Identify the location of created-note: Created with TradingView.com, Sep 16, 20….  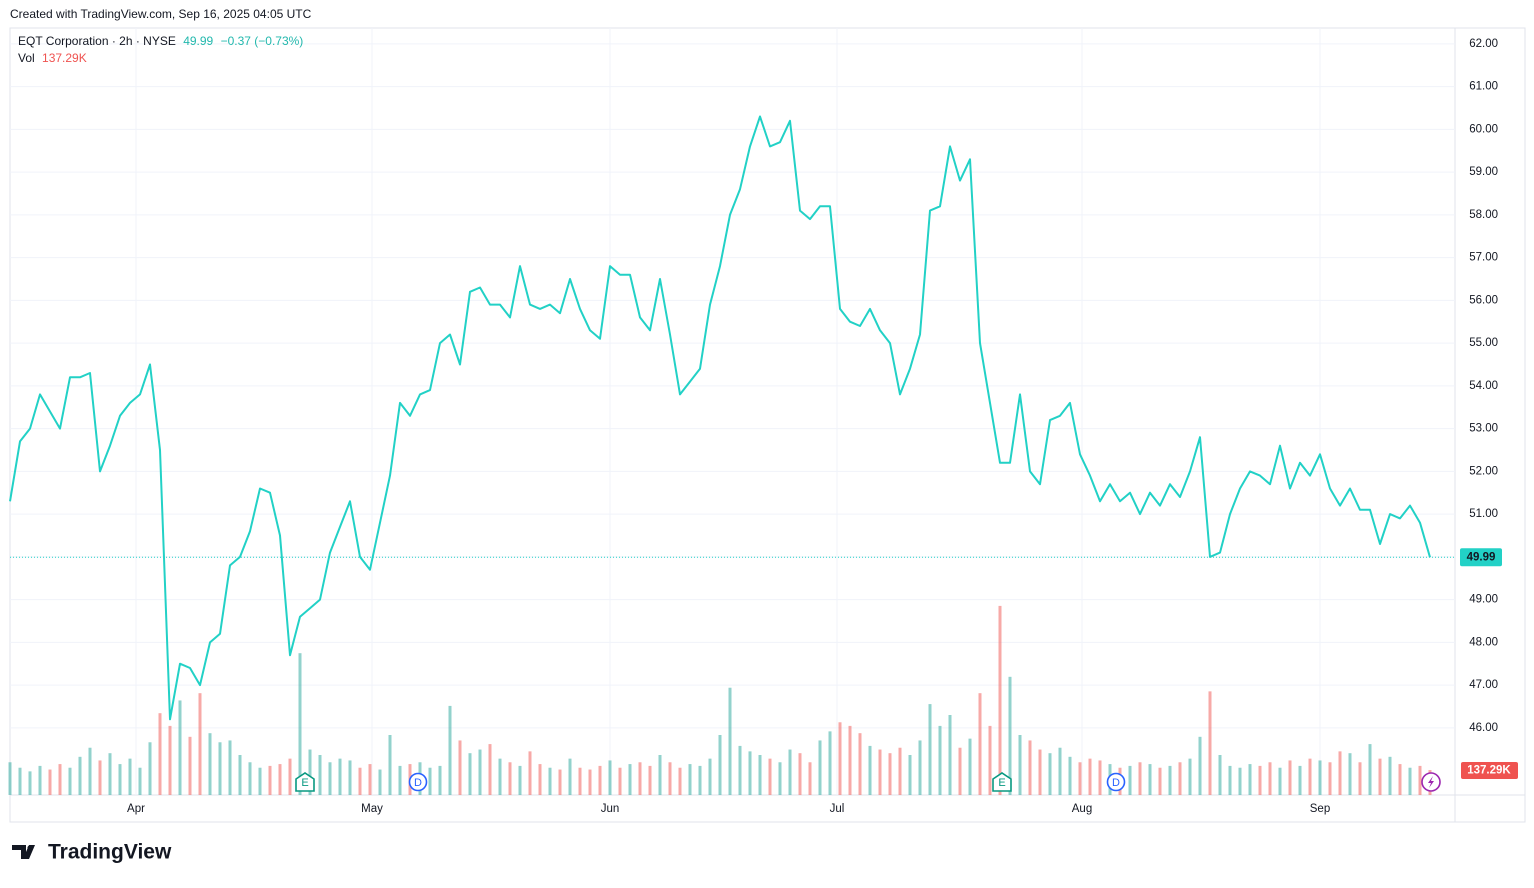
(161, 14).